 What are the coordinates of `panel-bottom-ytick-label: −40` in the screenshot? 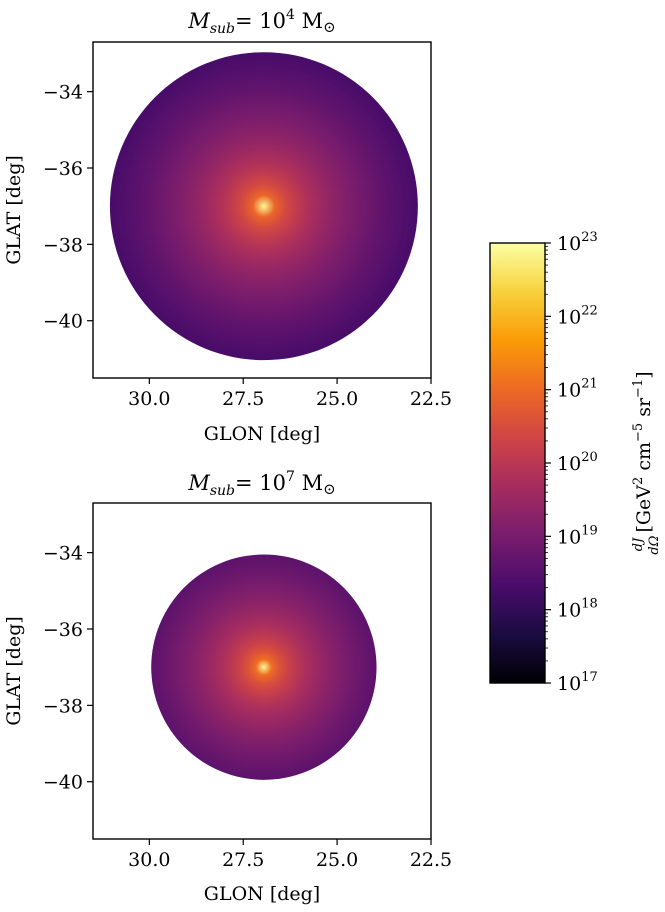 It's located at (63, 783).